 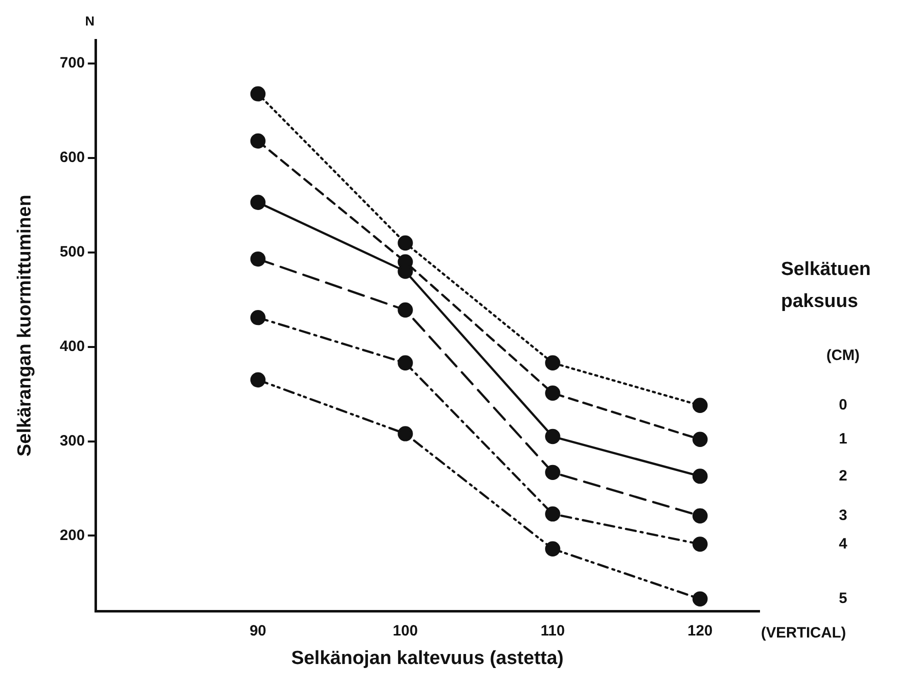 I want to click on text: 3, so click(x=843, y=515).